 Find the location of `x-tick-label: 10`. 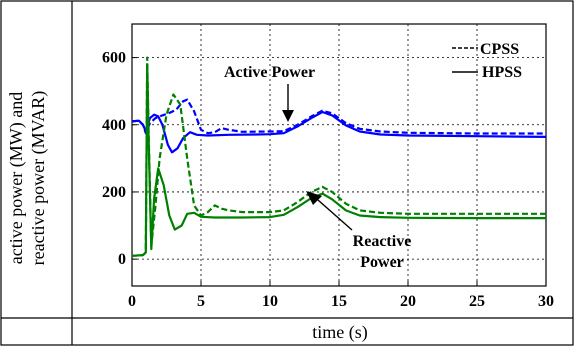

x-tick-label: 10 is located at coordinates (270, 301).